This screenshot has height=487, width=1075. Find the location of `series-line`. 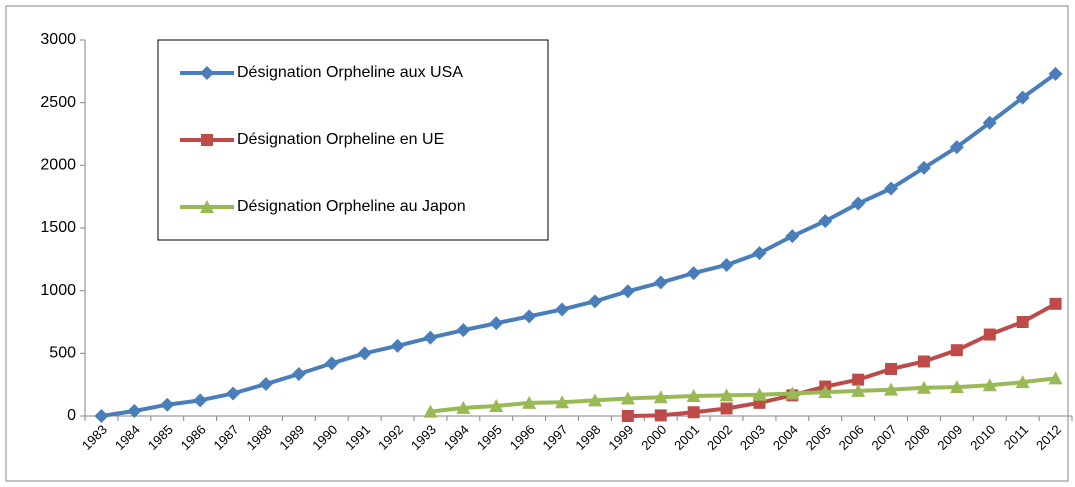

series-line is located at coordinates (743, 395).